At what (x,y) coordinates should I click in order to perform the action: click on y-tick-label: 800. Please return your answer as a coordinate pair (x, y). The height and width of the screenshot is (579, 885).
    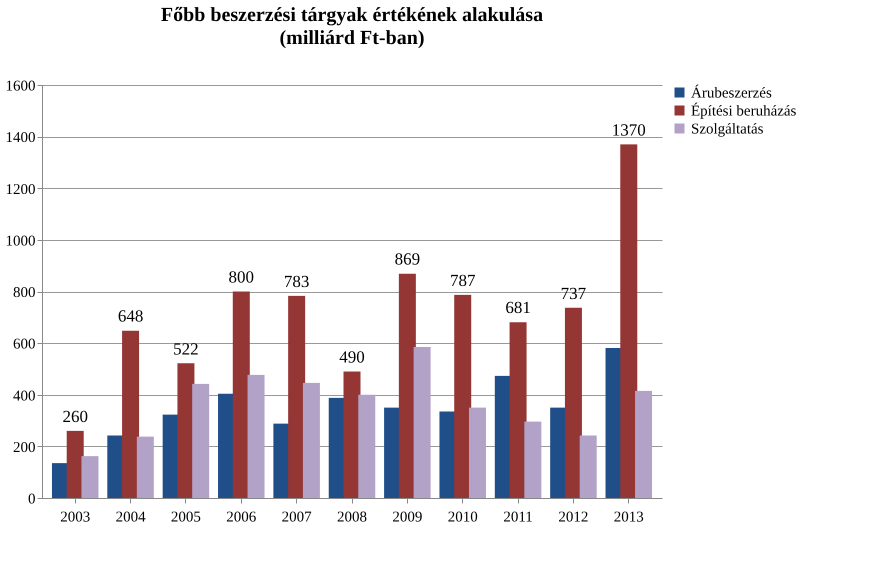
    Looking at the image, I should click on (24, 293).